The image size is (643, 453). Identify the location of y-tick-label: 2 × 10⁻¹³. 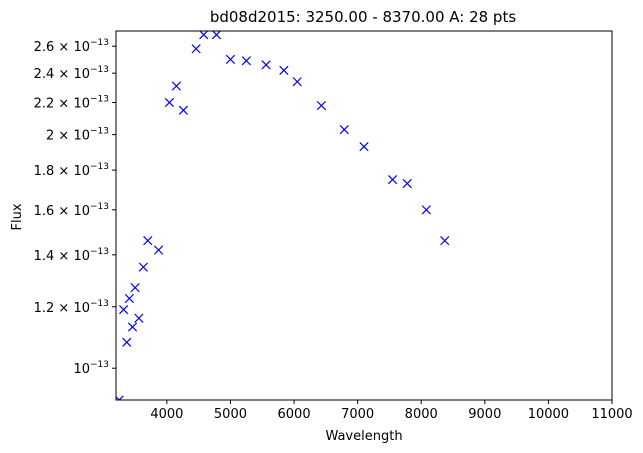
(77, 135).